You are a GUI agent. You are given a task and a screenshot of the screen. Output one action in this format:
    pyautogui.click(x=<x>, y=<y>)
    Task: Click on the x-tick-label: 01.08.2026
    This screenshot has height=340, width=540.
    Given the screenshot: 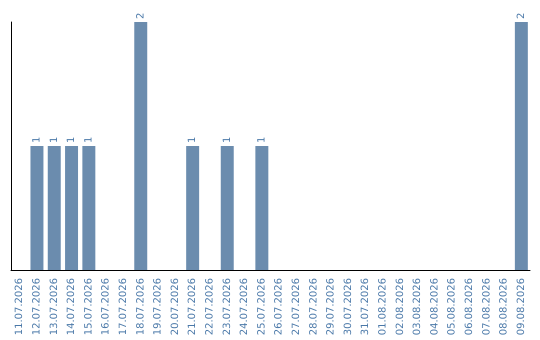 What is the action you would take?
    pyautogui.click(x=382, y=307)
    